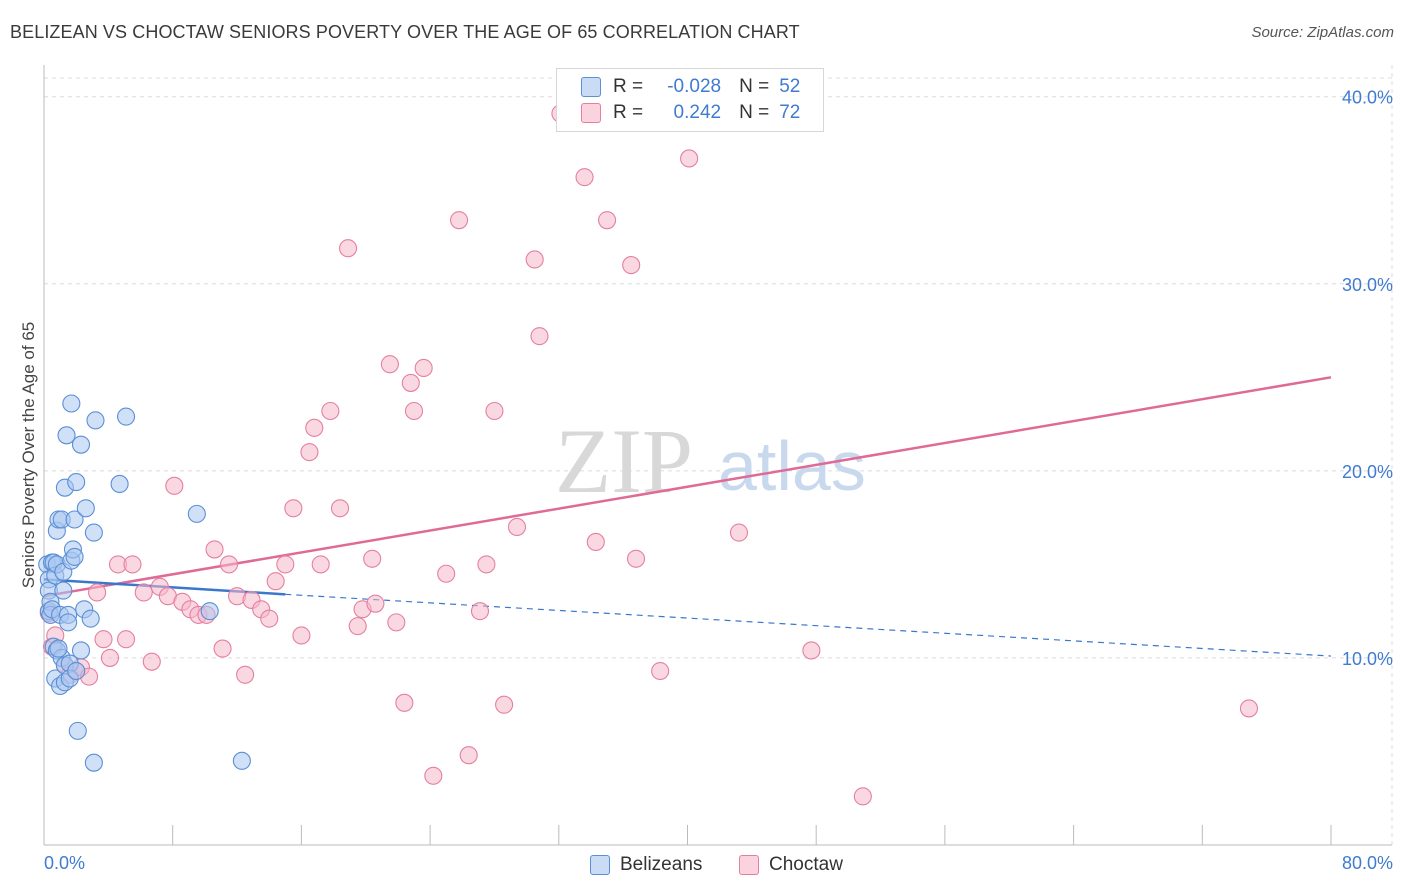  Describe the element at coordinates (1367, 98) in the screenshot. I see `y-tick-label: 40.0%` at that location.